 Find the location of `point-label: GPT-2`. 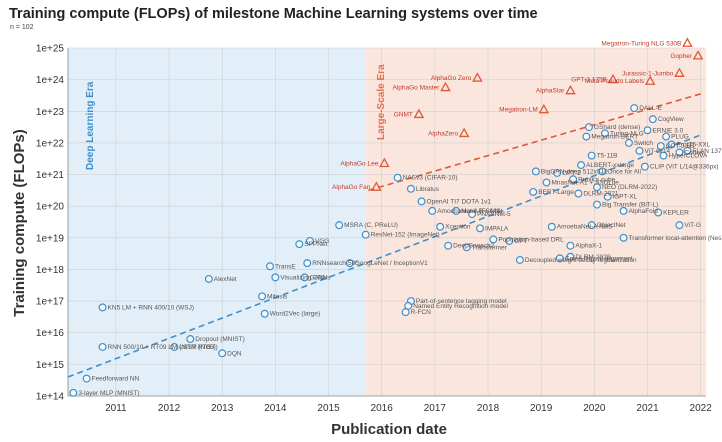

point-label: GPT-2 is located at coordinates (571, 173).